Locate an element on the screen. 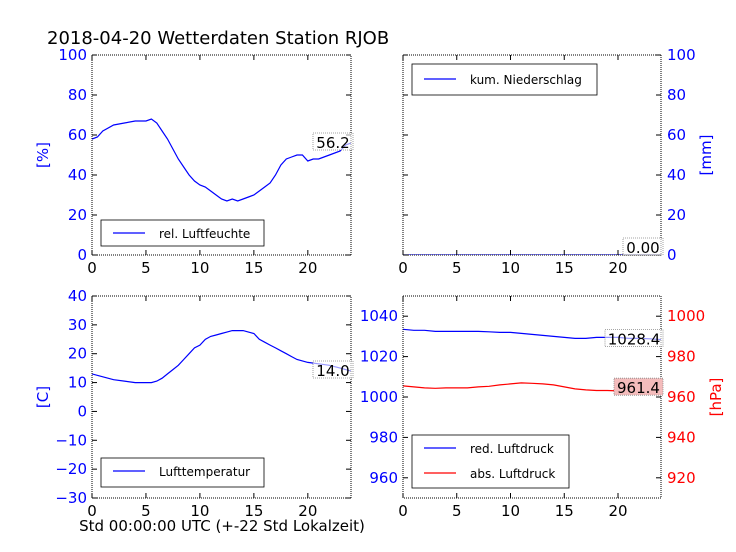 This screenshot has height=552, width=736. annotation-label: 961.4 is located at coordinates (638, 388).